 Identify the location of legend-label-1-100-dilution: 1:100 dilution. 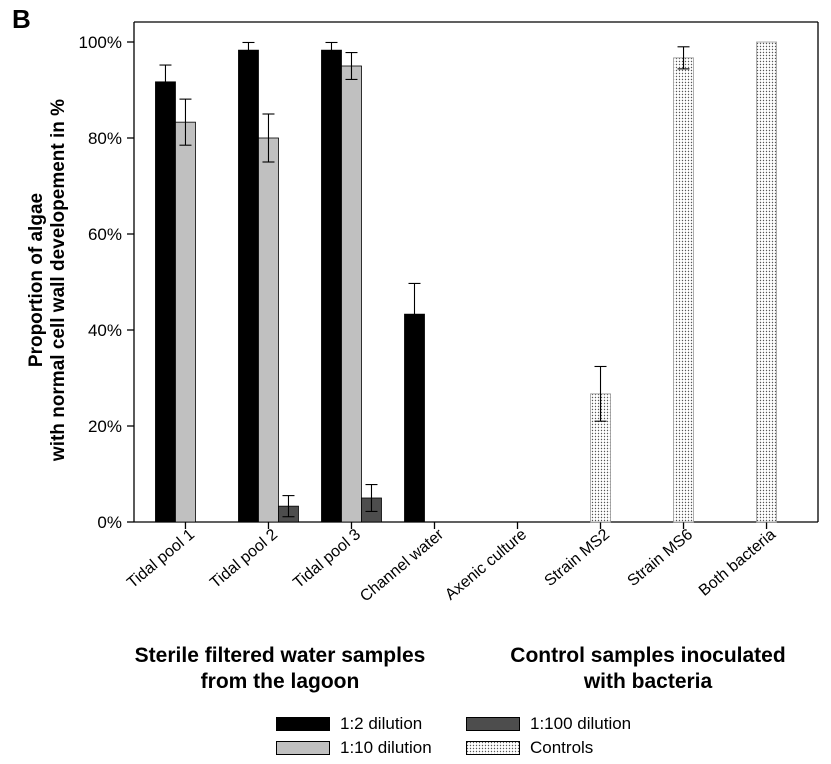
(581, 723).